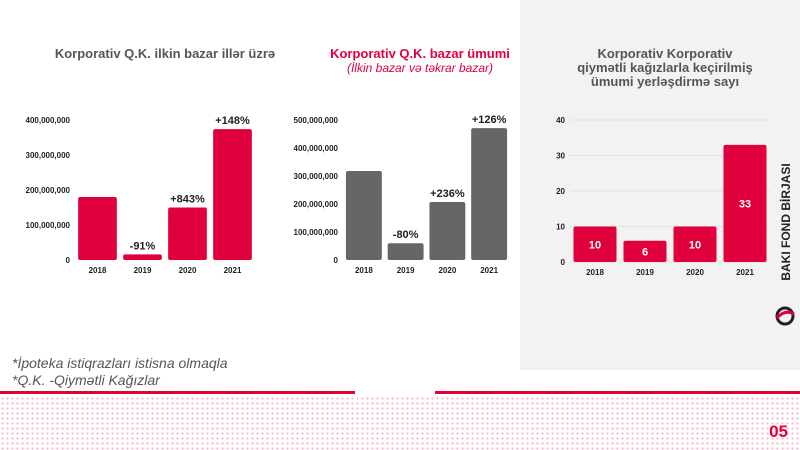 Image resolution: width=800 pixels, height=450 pixels. Describe the element at coordinates (560, 227) in the screenshot. I see `y-tick-label: 10` at that location.